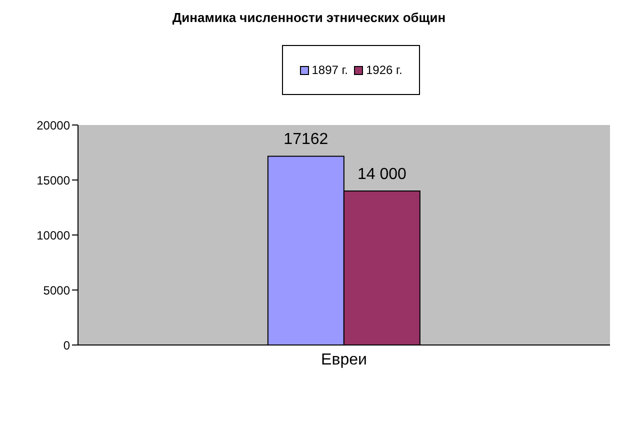 This screenshot has height=440, width=618. I want to click on legend-label: 1897 г., so click(329, 70).